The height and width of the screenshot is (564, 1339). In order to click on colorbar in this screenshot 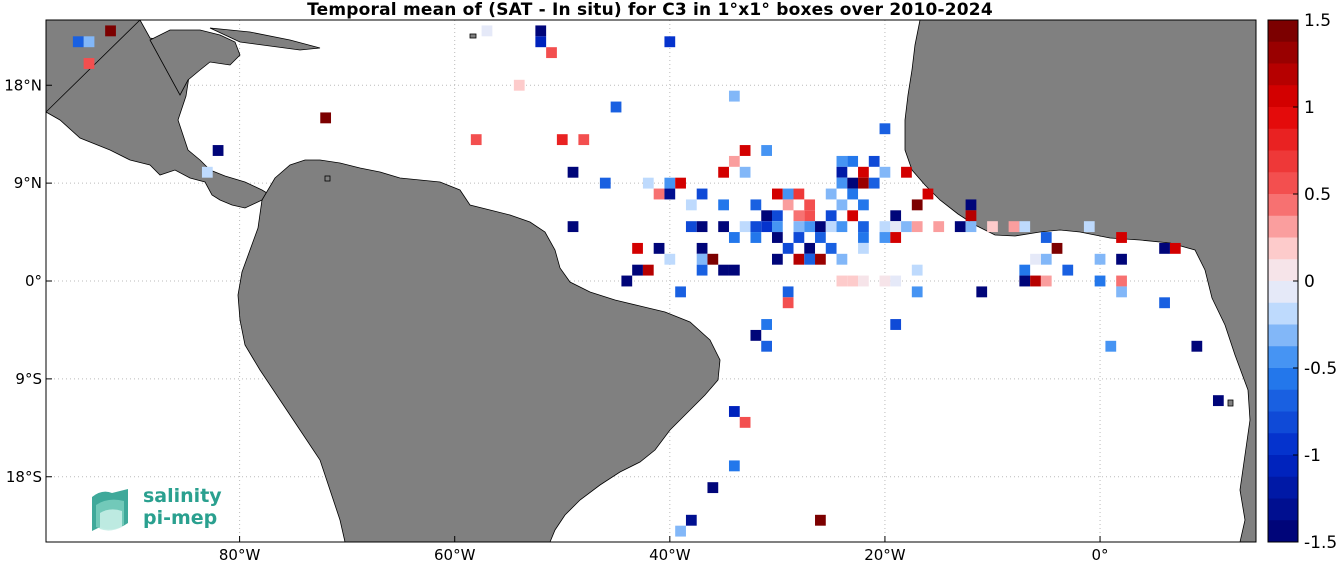, I will do `click(1283, 281)`.